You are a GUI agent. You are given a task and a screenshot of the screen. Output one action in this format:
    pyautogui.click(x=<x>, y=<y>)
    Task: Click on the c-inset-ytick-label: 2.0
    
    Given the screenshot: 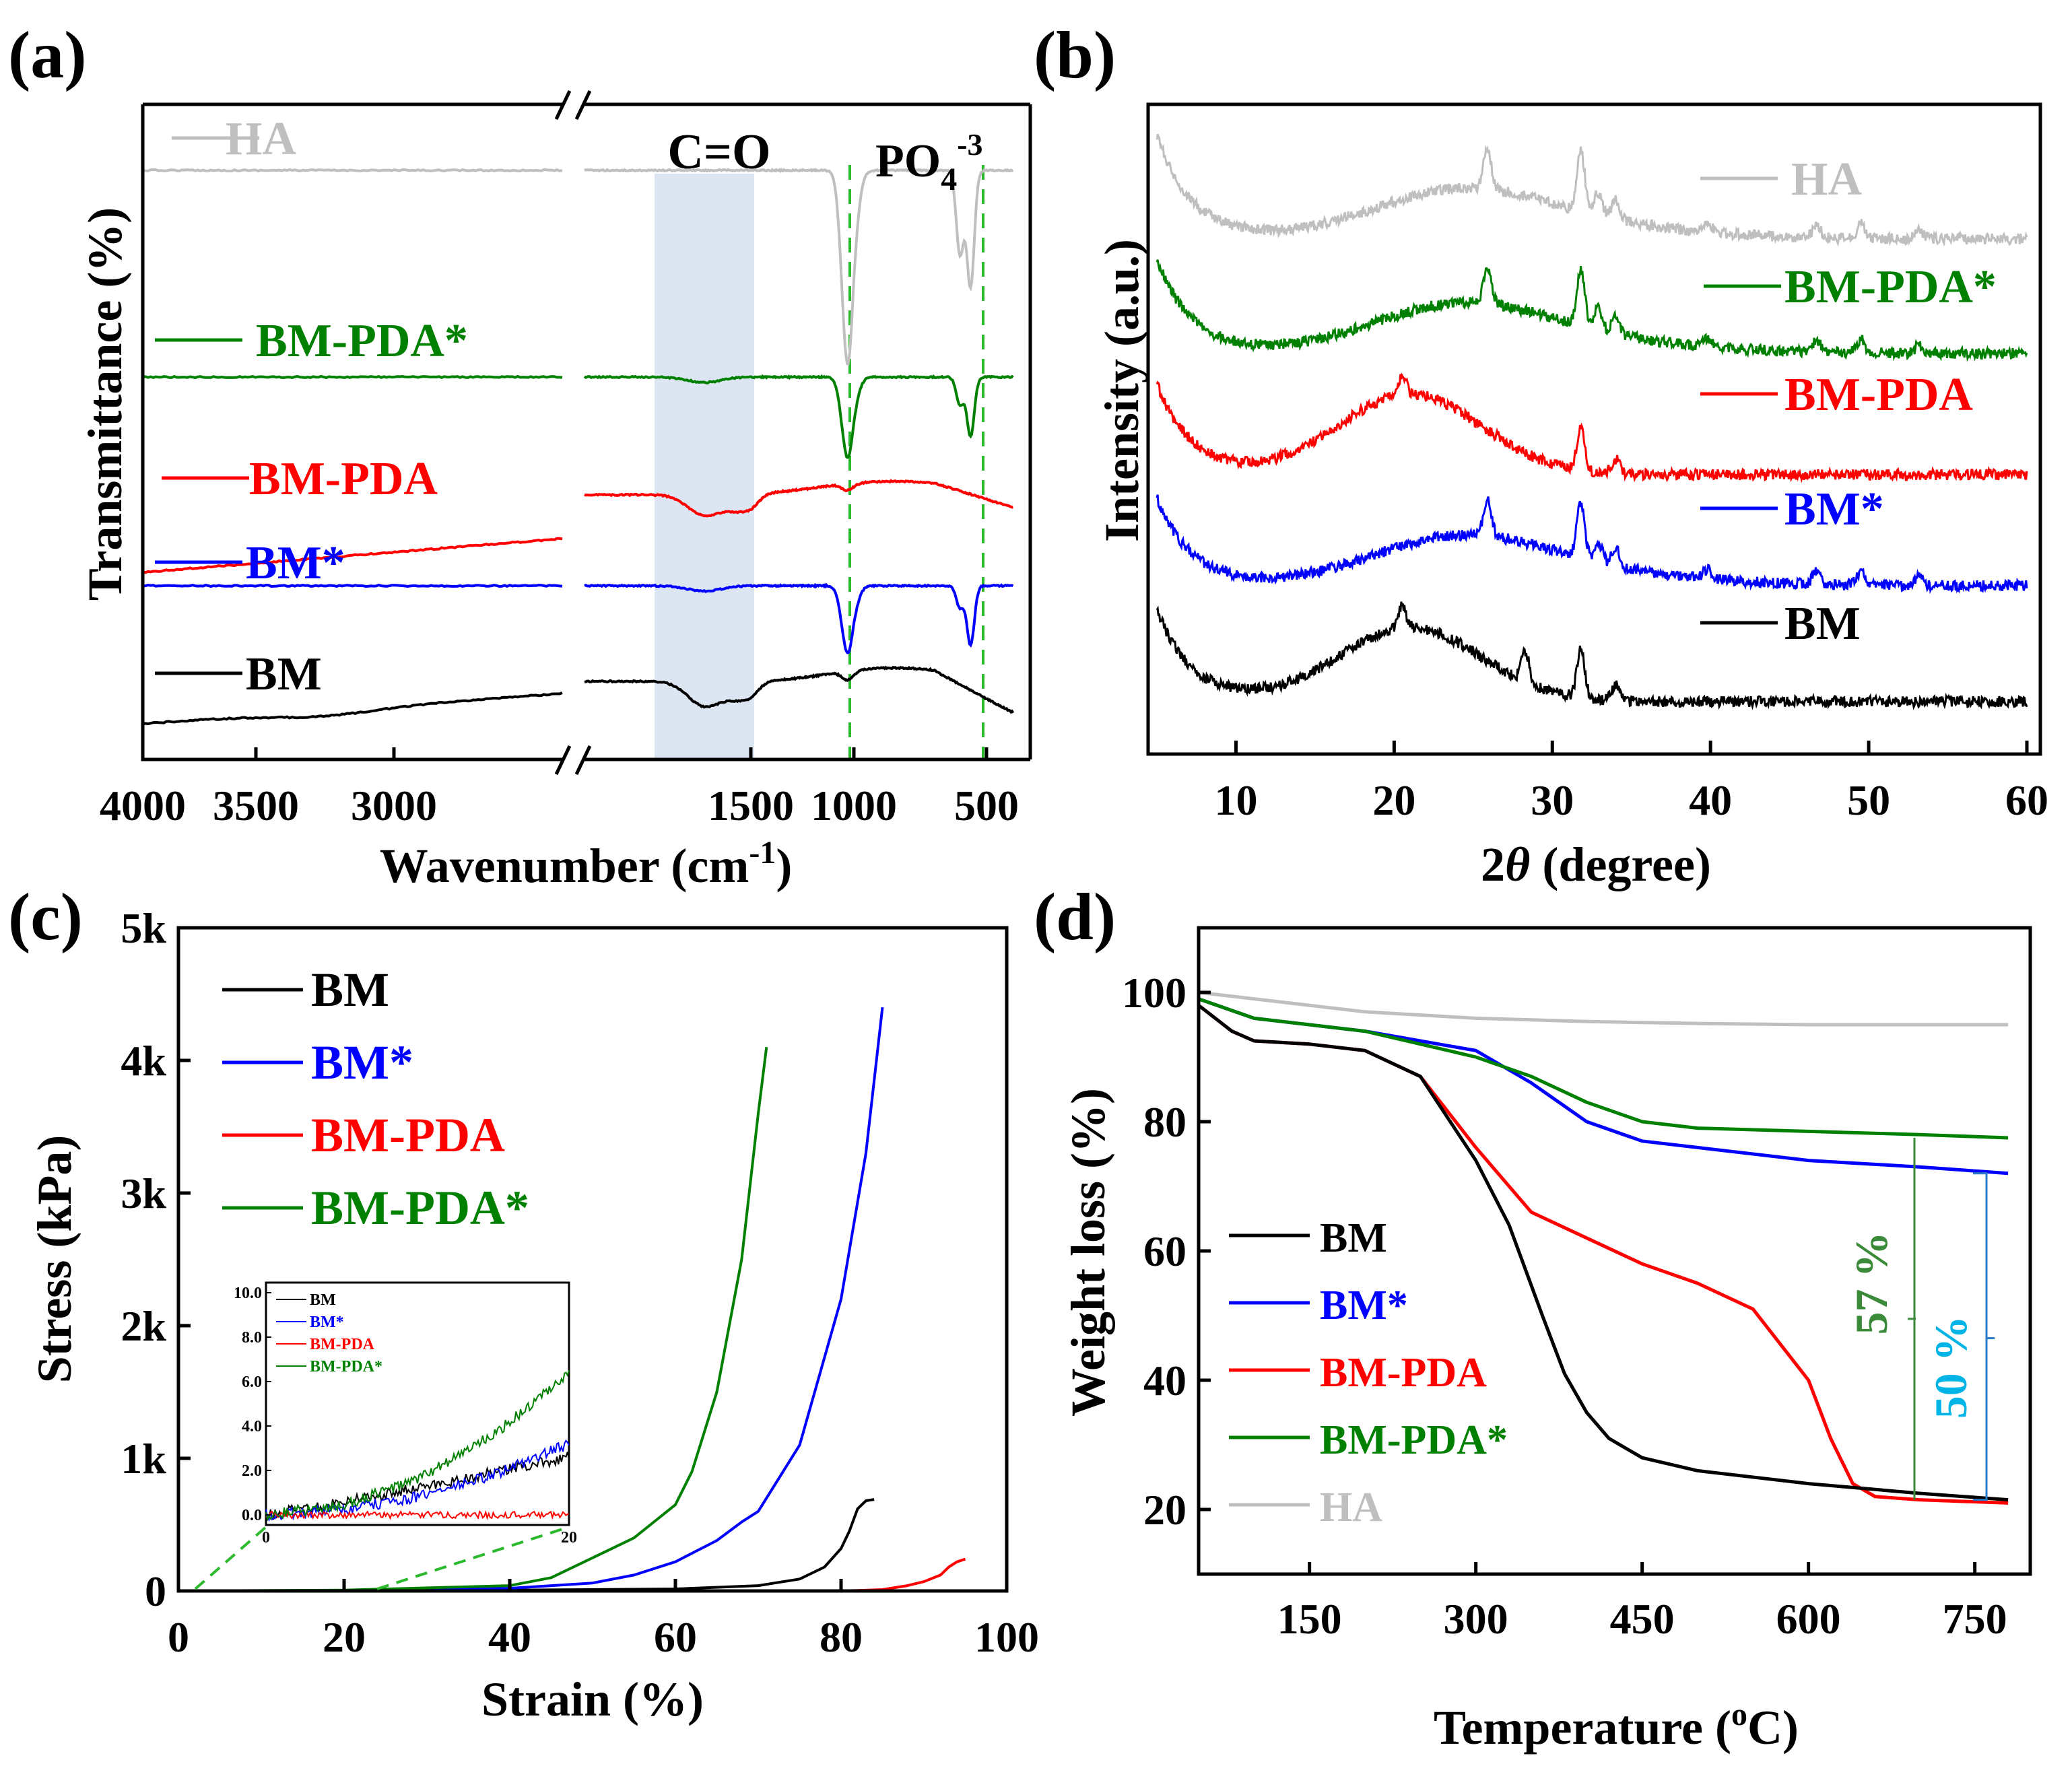 What is the action you would take?
    pyautogui.click(x=252, y=1471)
    